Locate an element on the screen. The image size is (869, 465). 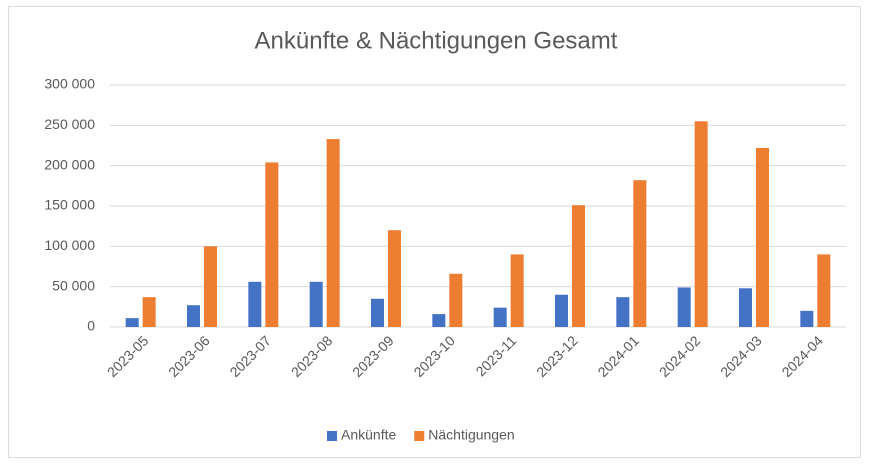
y-tick-label: 200 000 is located at coordinates (69, 164).